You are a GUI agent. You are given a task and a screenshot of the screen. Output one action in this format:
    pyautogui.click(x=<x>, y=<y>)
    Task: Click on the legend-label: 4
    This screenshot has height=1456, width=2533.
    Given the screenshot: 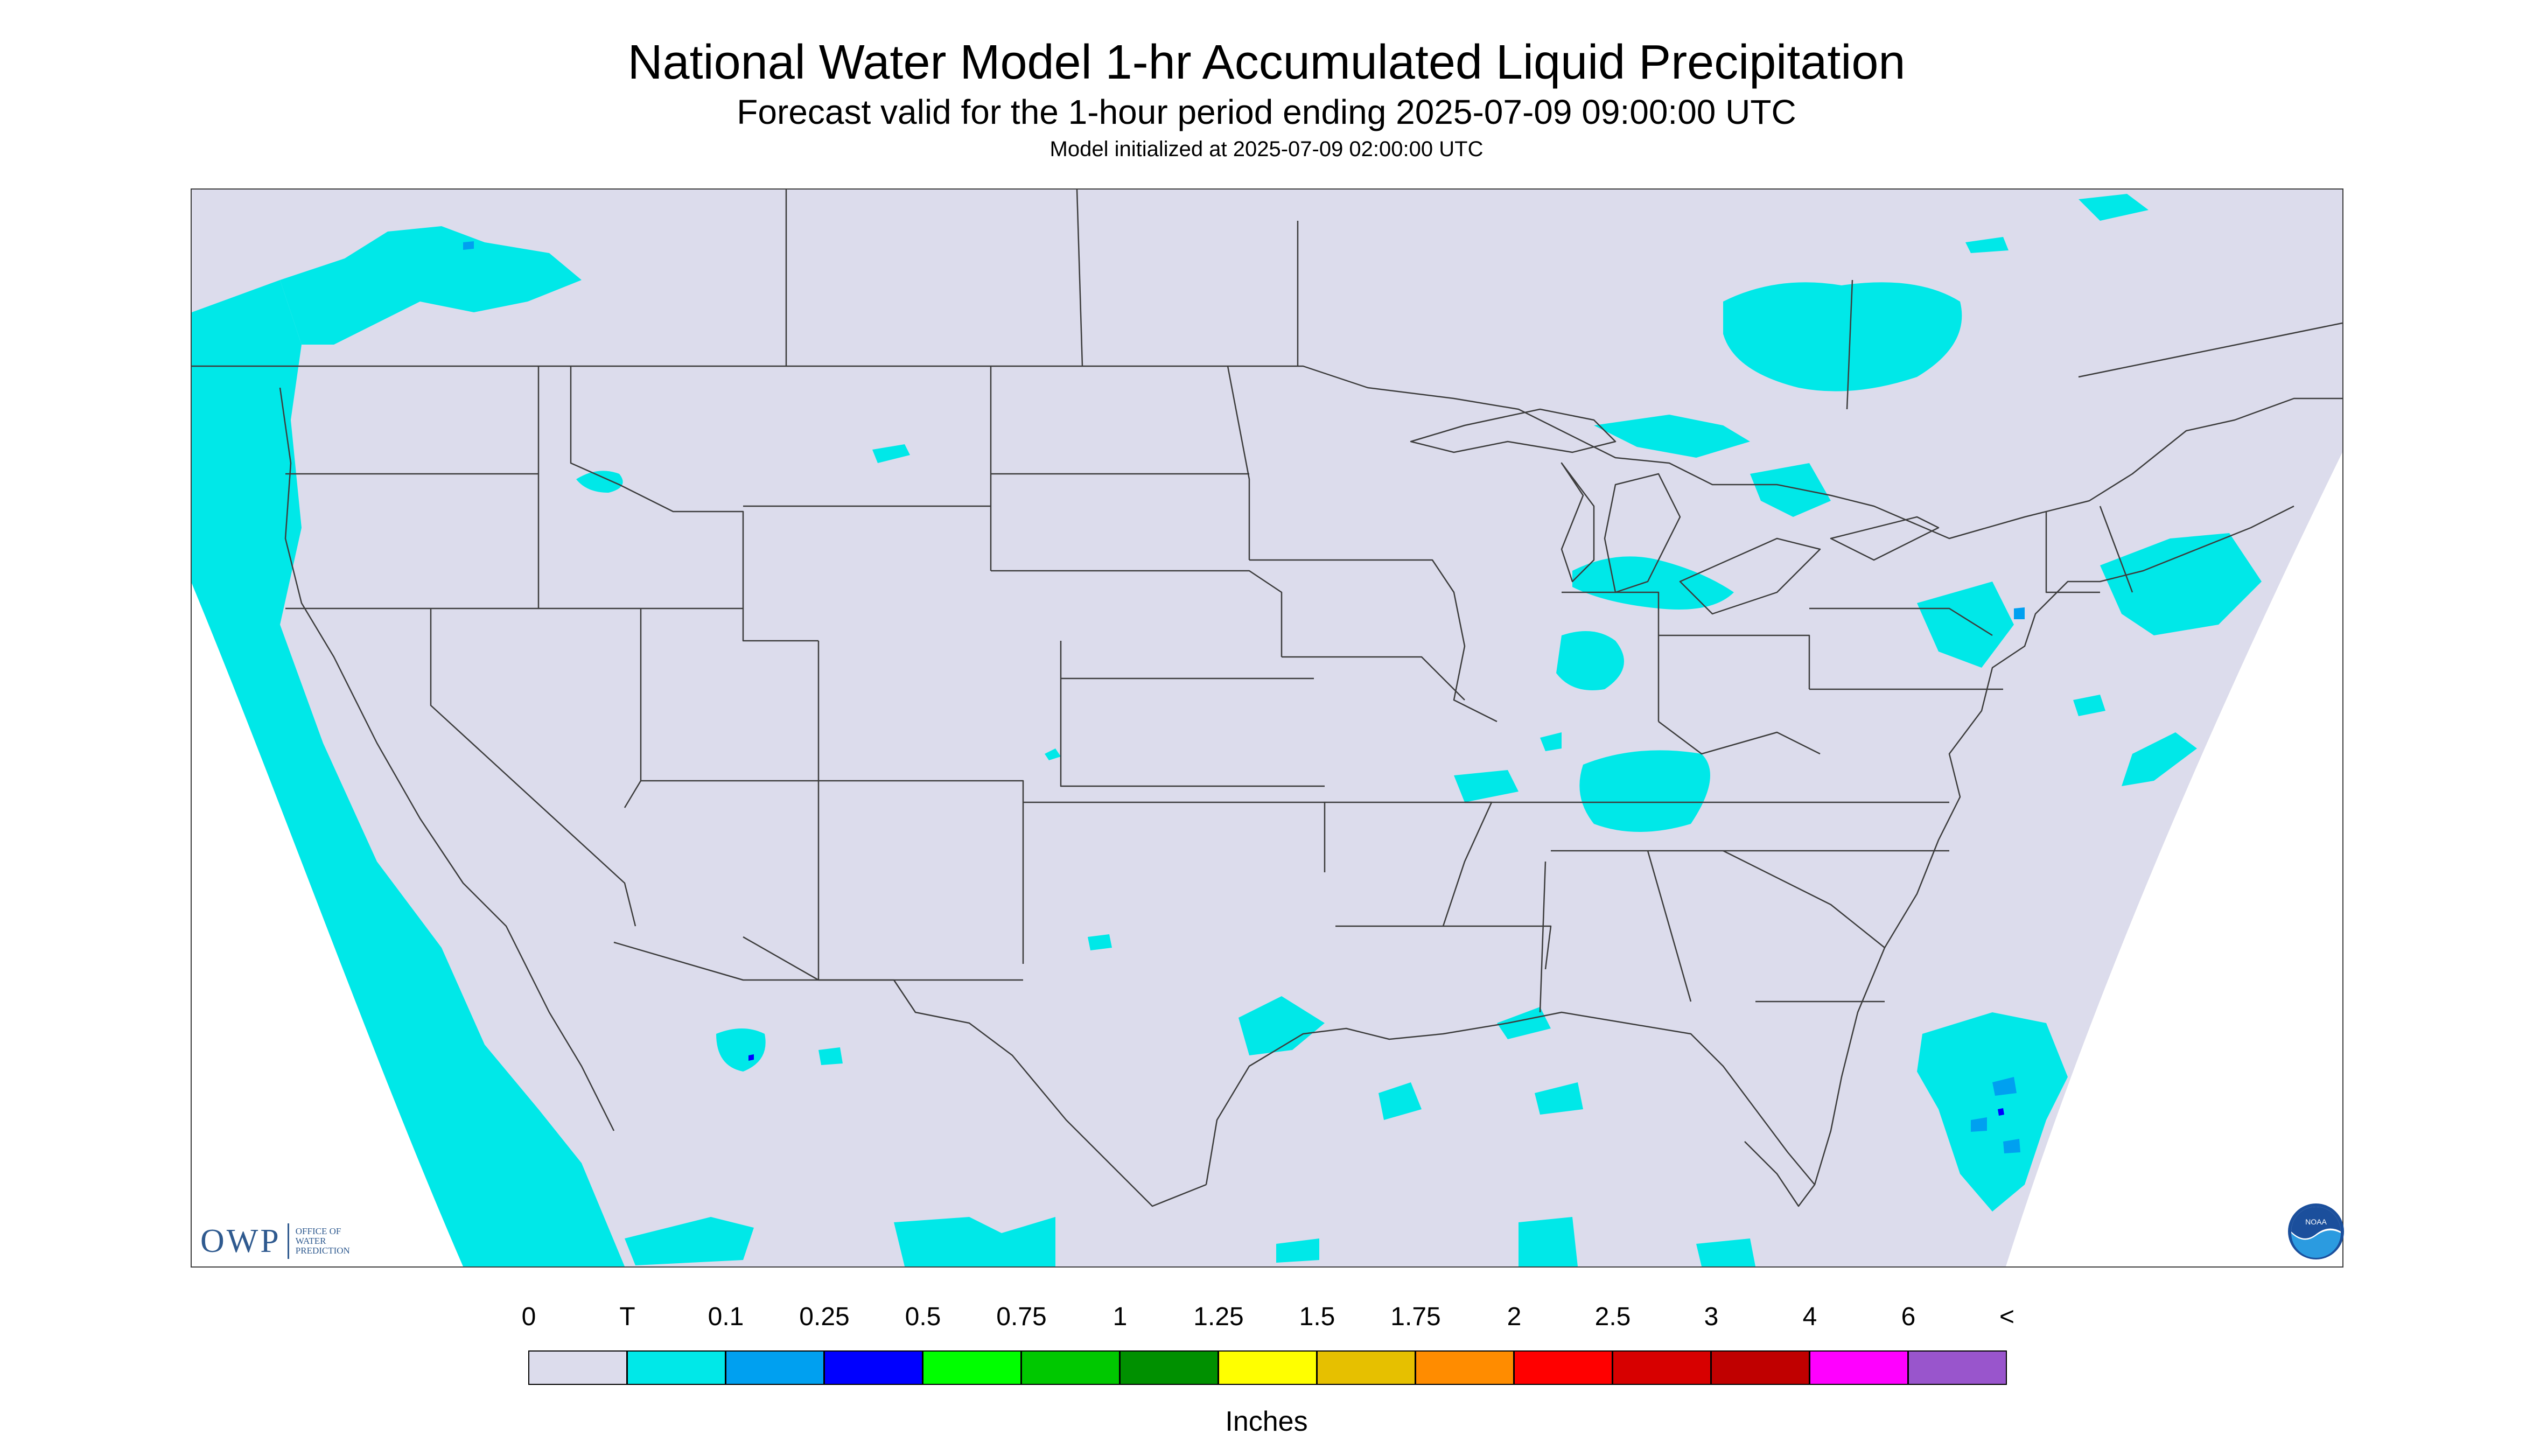 What is the action you would take?
    pyautogui.click(x=1810, y=1317)
    